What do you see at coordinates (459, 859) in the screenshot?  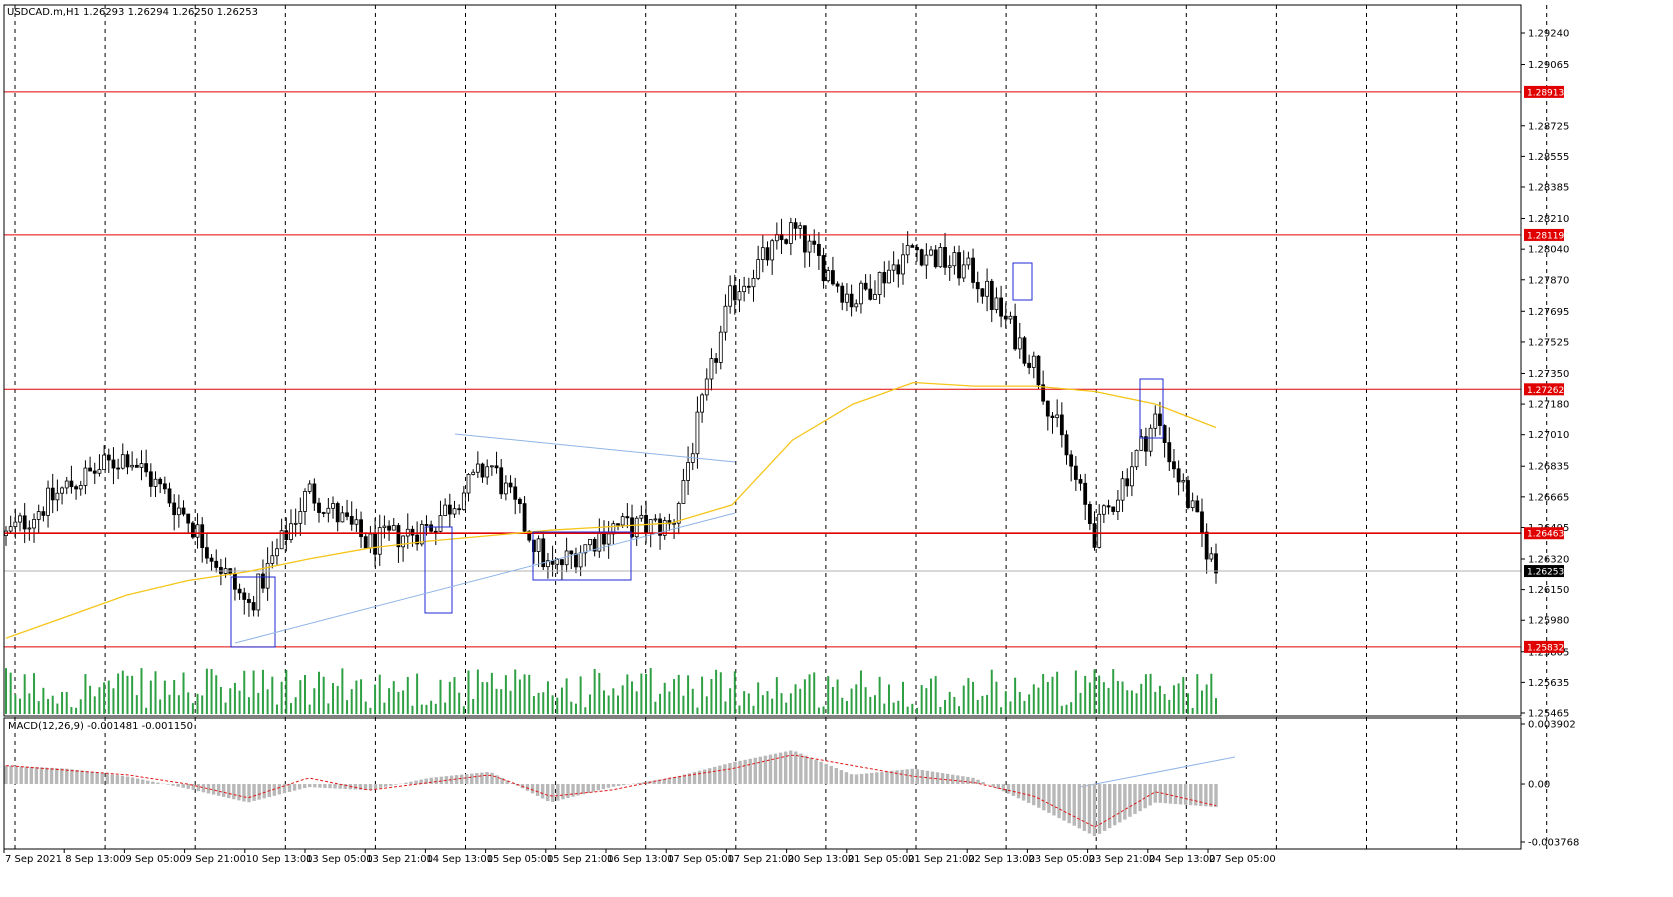 I see `time-tick-label: 14 Sep 13:00` at bounding box center [459, 859].